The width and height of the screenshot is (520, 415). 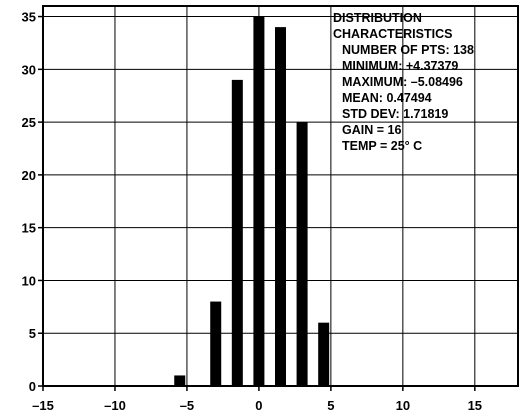 I want to click on annotation-maximum: MAXIMUM: –5.08496, so click(x=402, y=82).